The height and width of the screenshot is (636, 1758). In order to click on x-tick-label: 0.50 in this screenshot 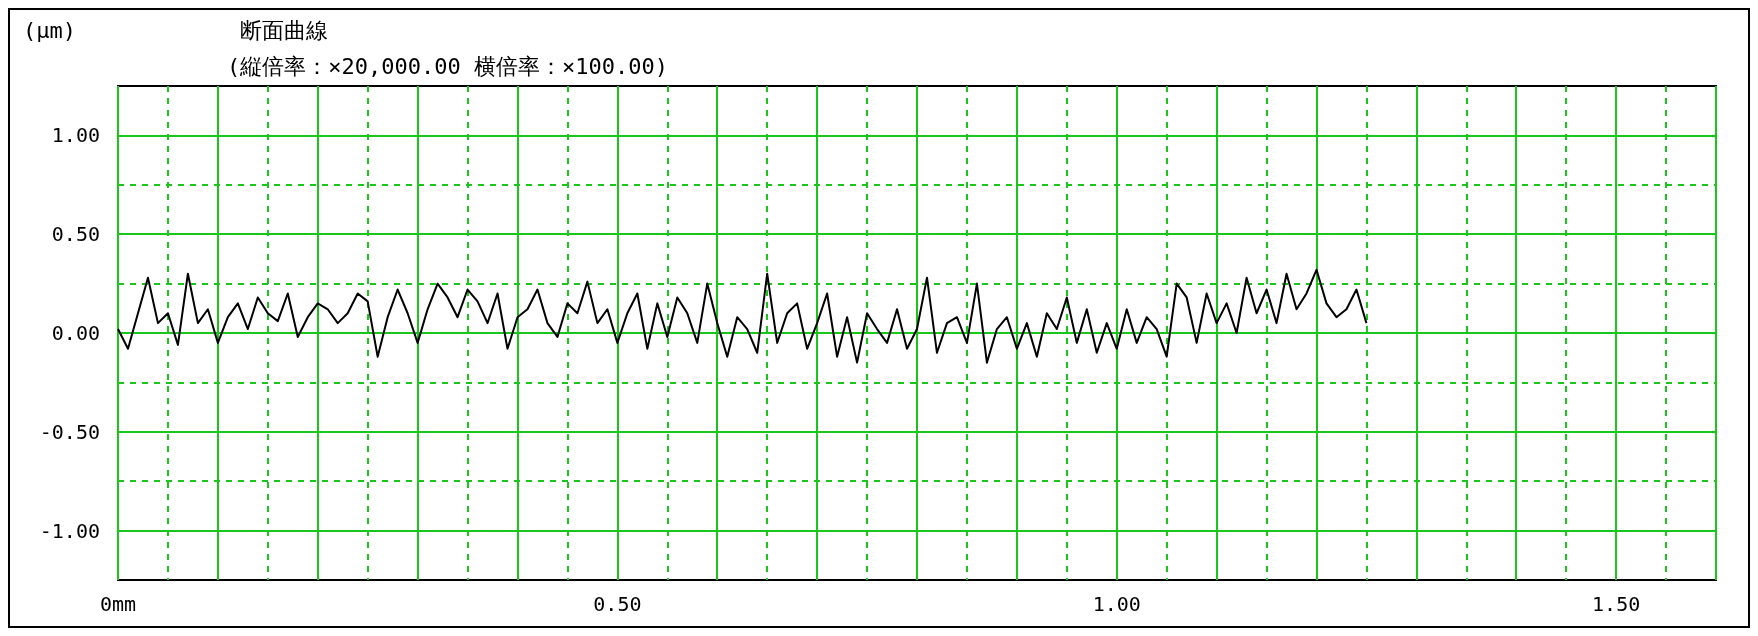, I will do `click(617, 604)`.